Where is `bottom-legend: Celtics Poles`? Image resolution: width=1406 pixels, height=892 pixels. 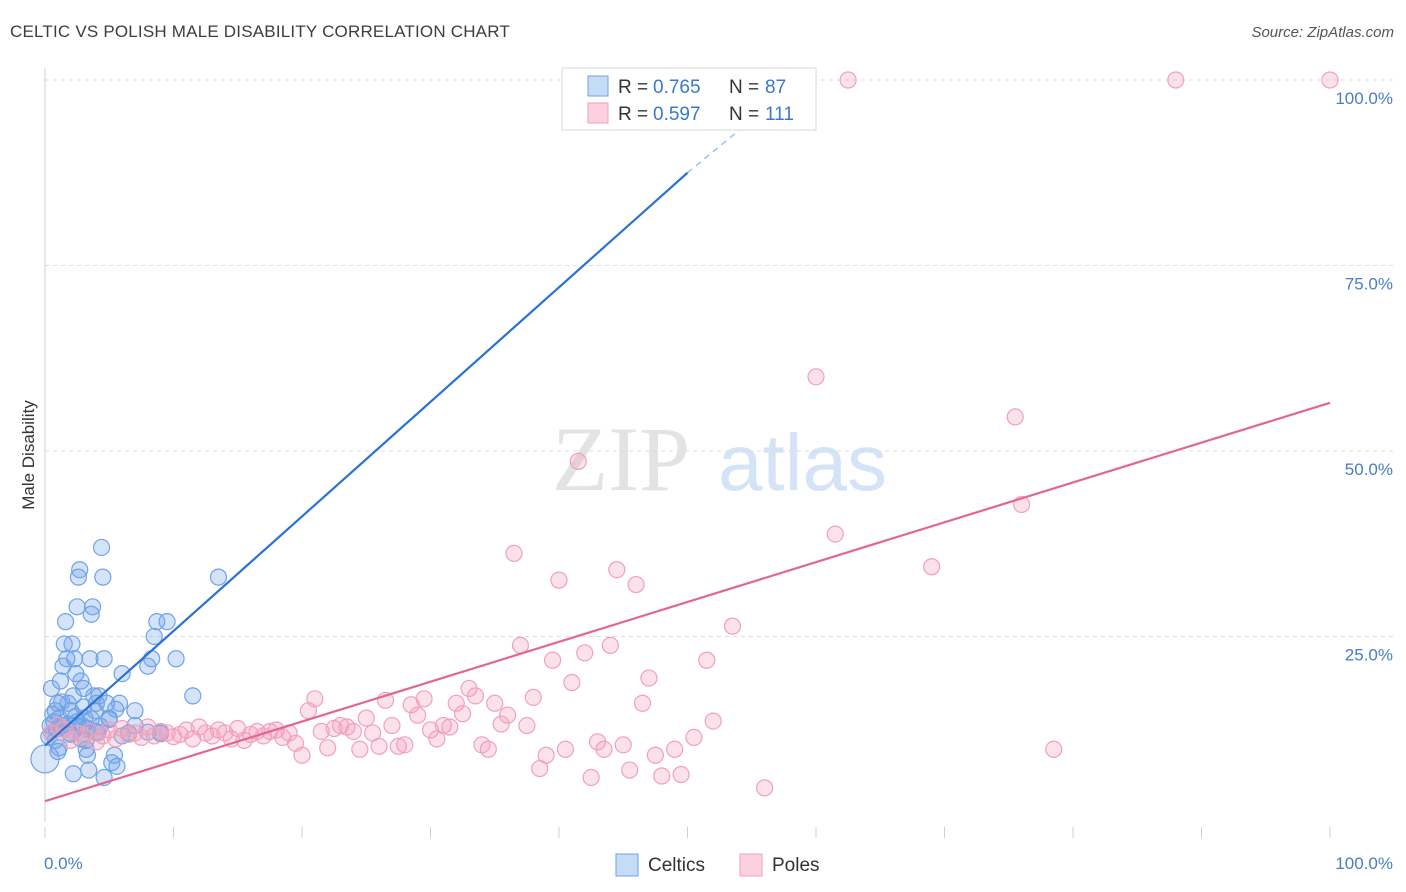 bottom-legend: Celtics Poles is located at coordinates (717, 865).